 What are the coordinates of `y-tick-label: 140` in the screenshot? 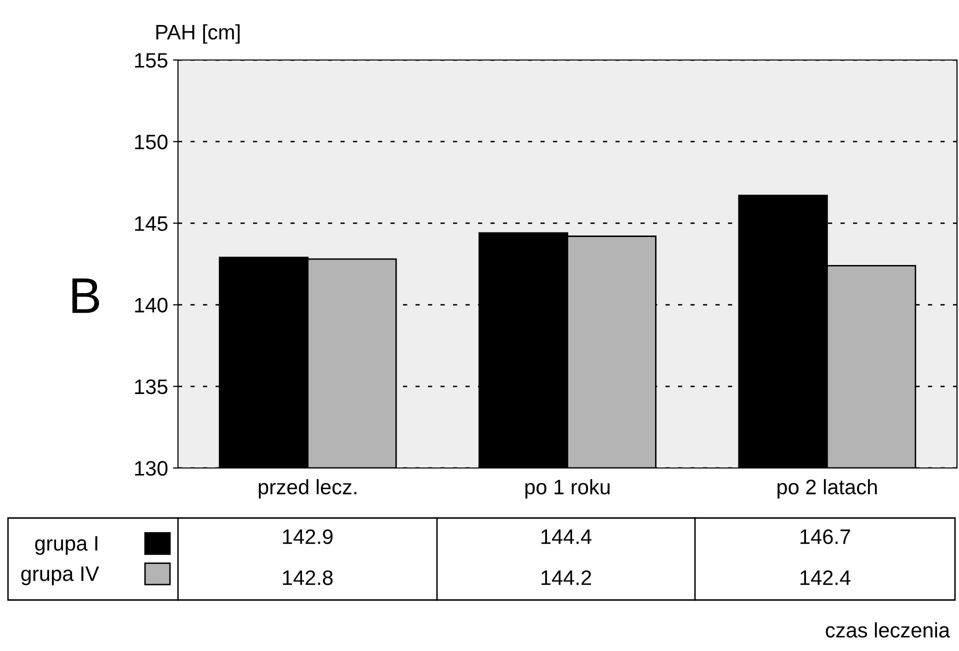 It's located at (151, 305).